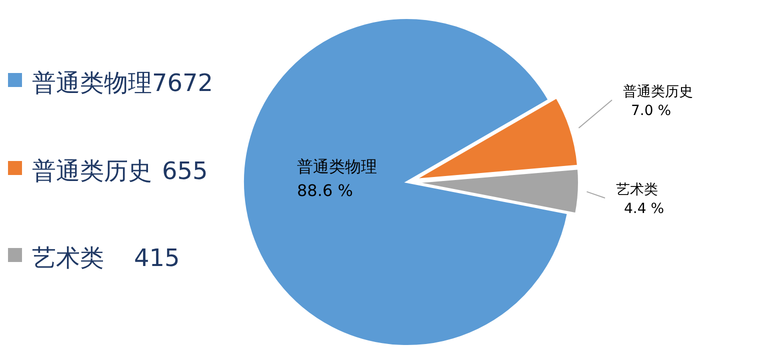  I want to click on data-label: 7.0 %, so click(651, 111).